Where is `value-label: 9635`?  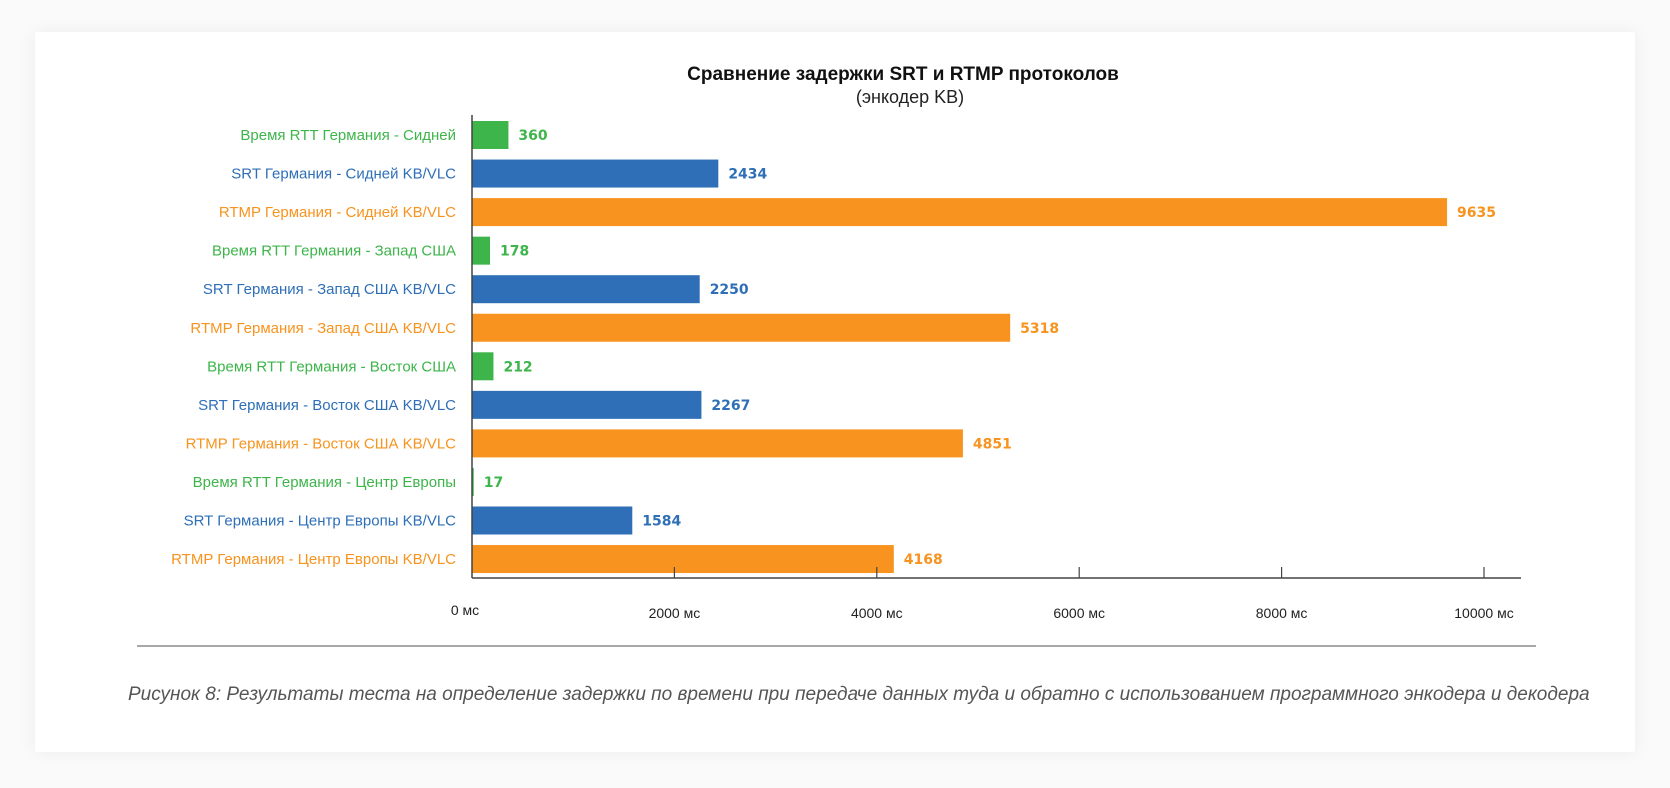
value-label: 9635 is located at coordinates (1476, 213).